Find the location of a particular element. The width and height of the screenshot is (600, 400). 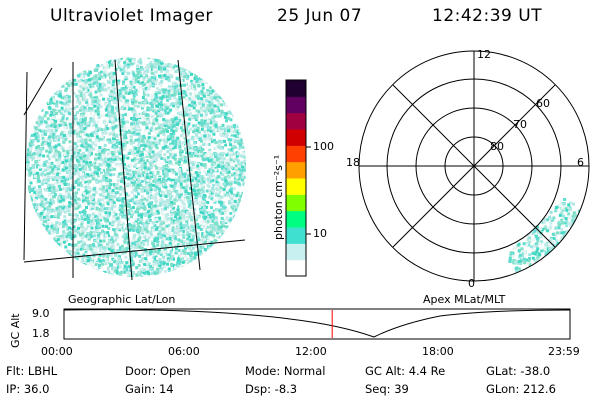

geographic-caption: Geographic Lat/Lon is located at coordinates (122, 299).